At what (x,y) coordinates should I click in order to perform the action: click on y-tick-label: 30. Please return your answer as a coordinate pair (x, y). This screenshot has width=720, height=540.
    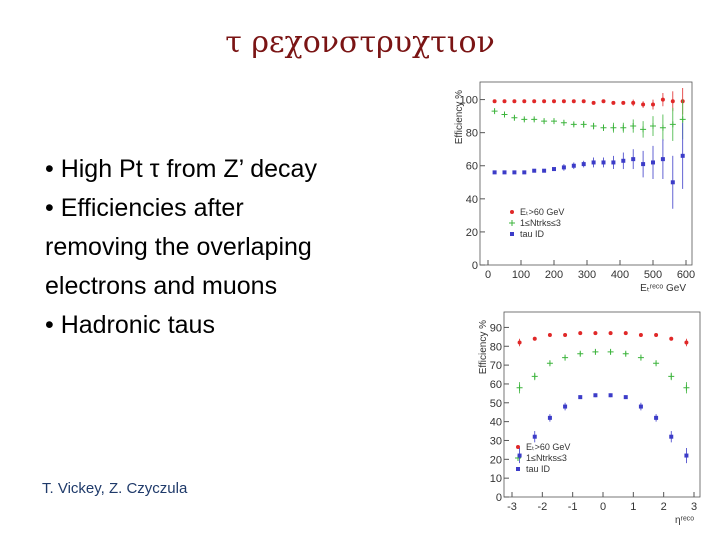
    Looking at the image, I should click on (496, 441).